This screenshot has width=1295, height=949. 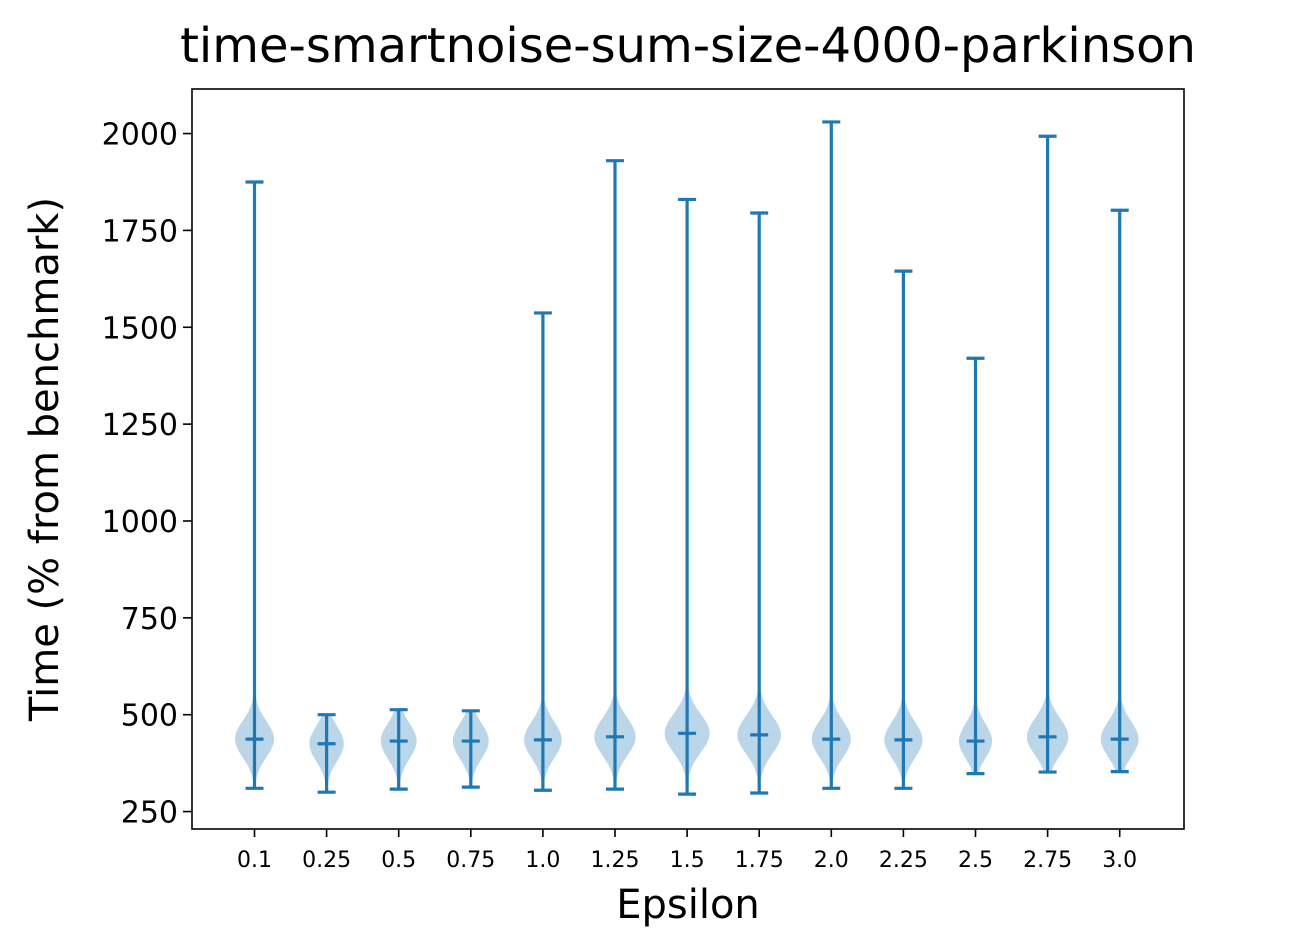 What do you see at coordinates (1047, 454) in the screenshot?
I see `violin-2.75` at bounding box center [1047, 454].